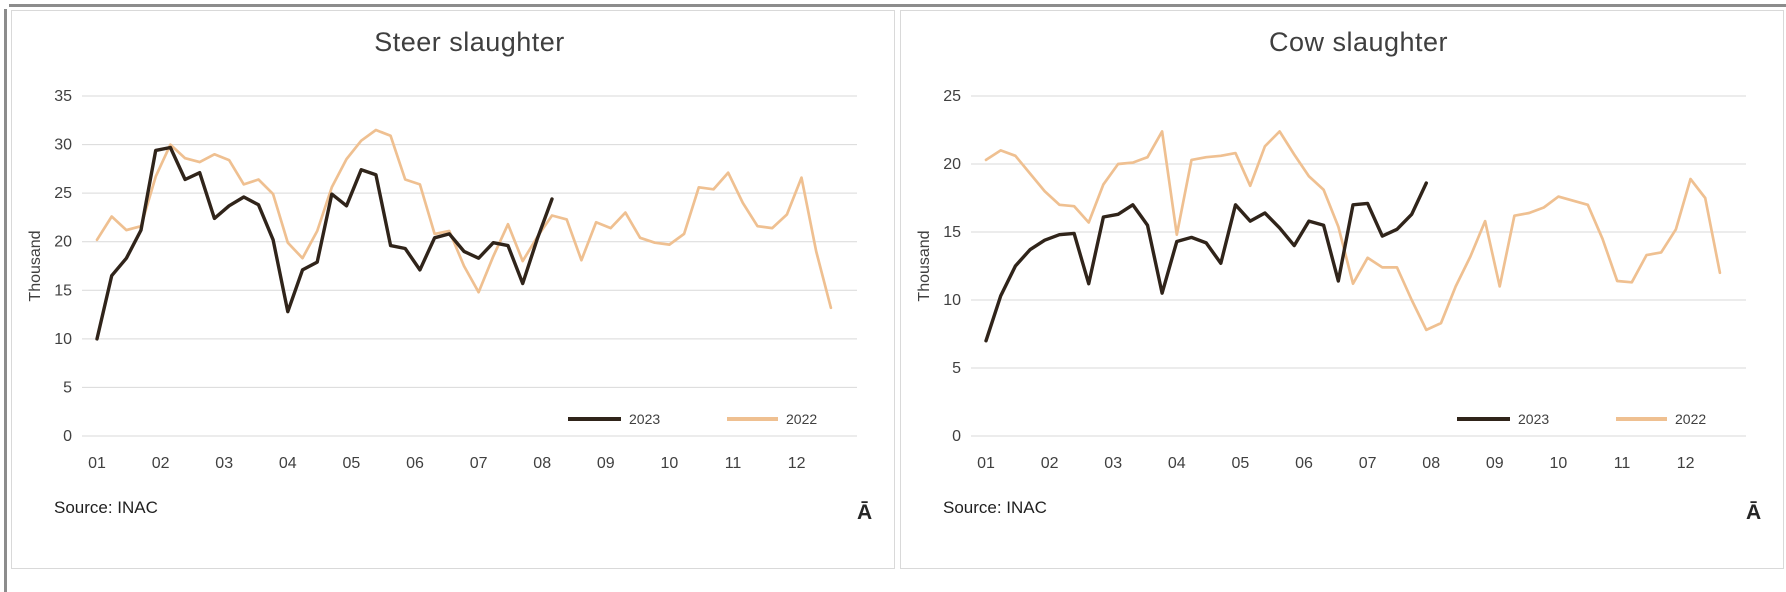 This screenshot has width=1786, height=592. I want to click on y-axis-tick-label: 30, so click(63, 145).